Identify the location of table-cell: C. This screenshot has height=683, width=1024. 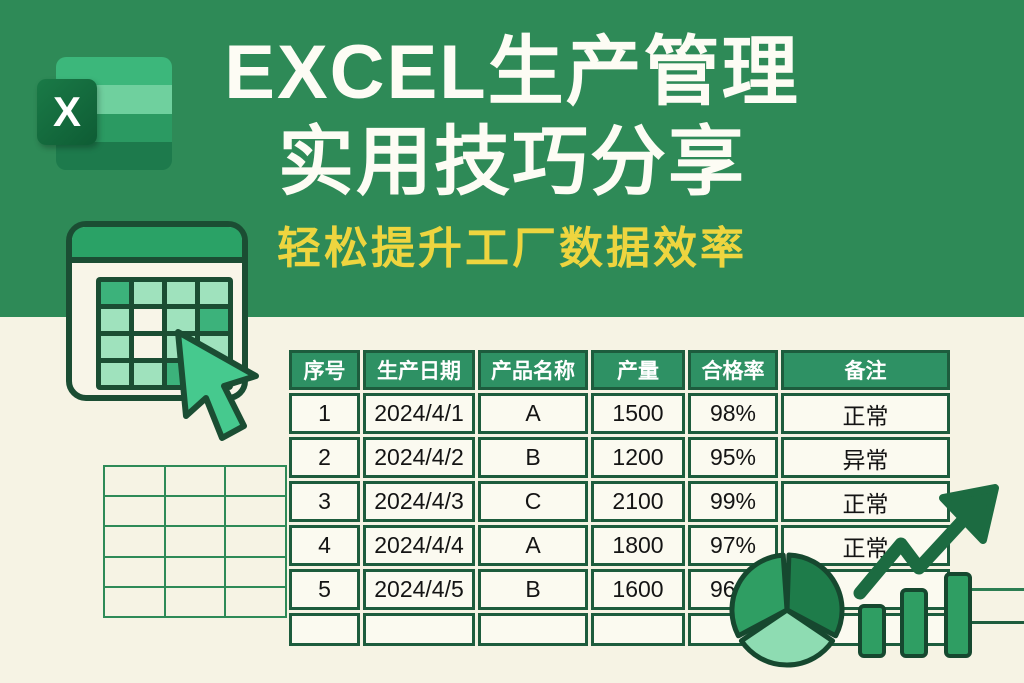
(533, 501).